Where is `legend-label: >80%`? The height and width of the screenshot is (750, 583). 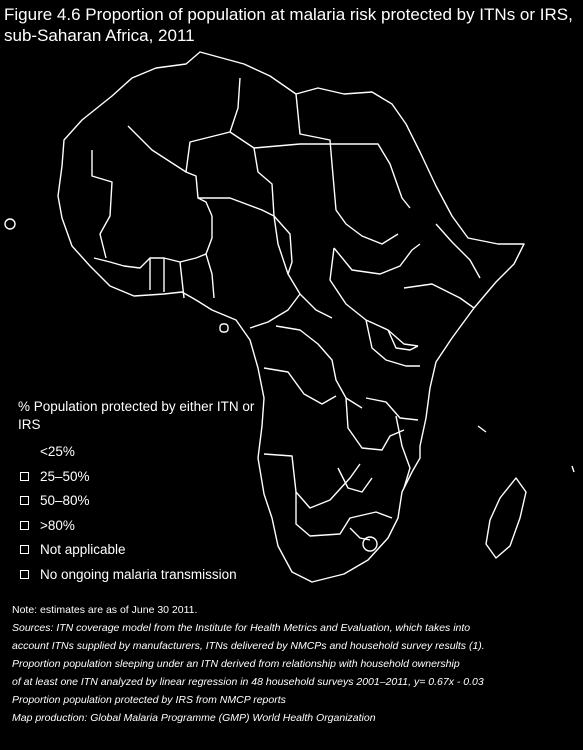
legend-label: >80% is located at coordinates (57, 525).